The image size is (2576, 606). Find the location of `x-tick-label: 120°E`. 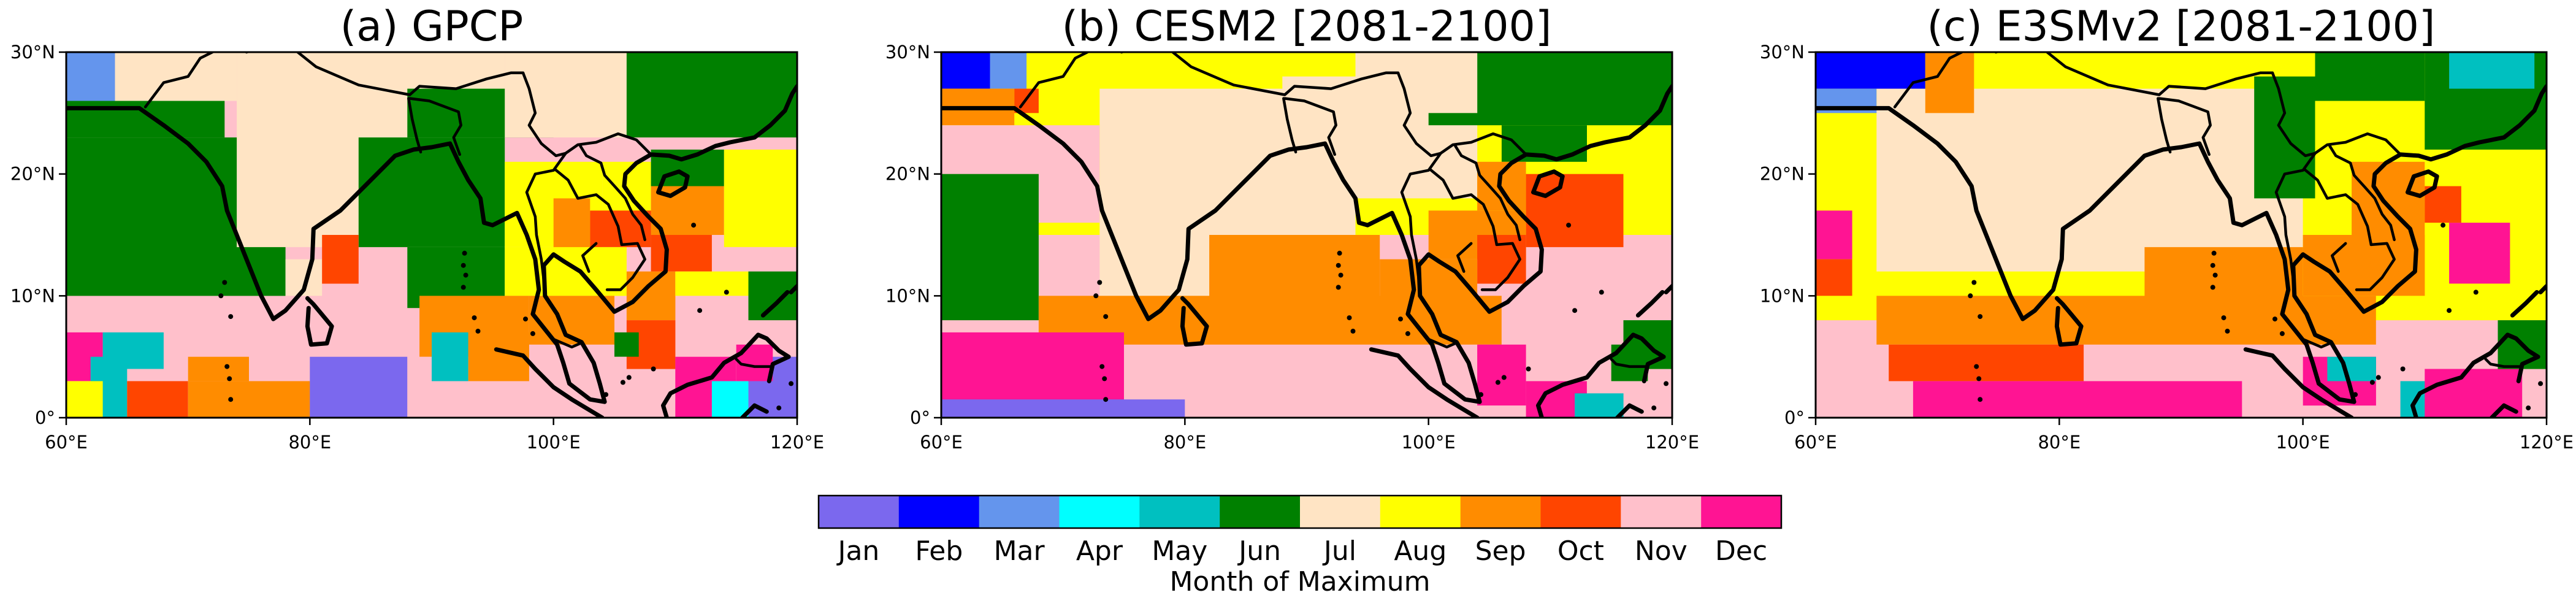

x-tick-label: 120°E is located at coordinates (2547, 442).